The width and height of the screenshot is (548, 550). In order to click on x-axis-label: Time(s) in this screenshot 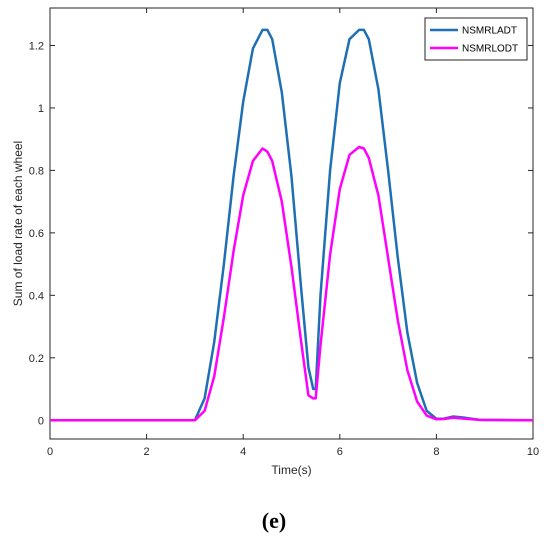, I will do `click(291, 470)`.